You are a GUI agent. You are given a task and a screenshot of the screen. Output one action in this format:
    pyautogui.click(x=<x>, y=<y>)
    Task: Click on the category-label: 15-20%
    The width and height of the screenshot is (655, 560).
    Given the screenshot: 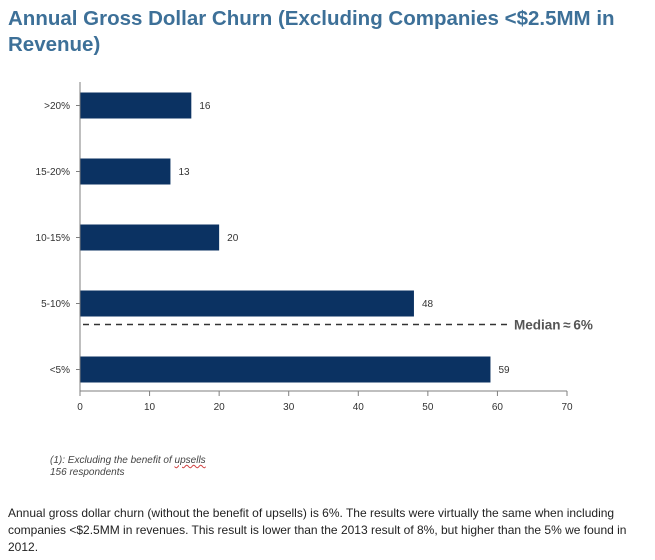 What is the action you would take?
    pyautogui.click(x=53, y=172)
    